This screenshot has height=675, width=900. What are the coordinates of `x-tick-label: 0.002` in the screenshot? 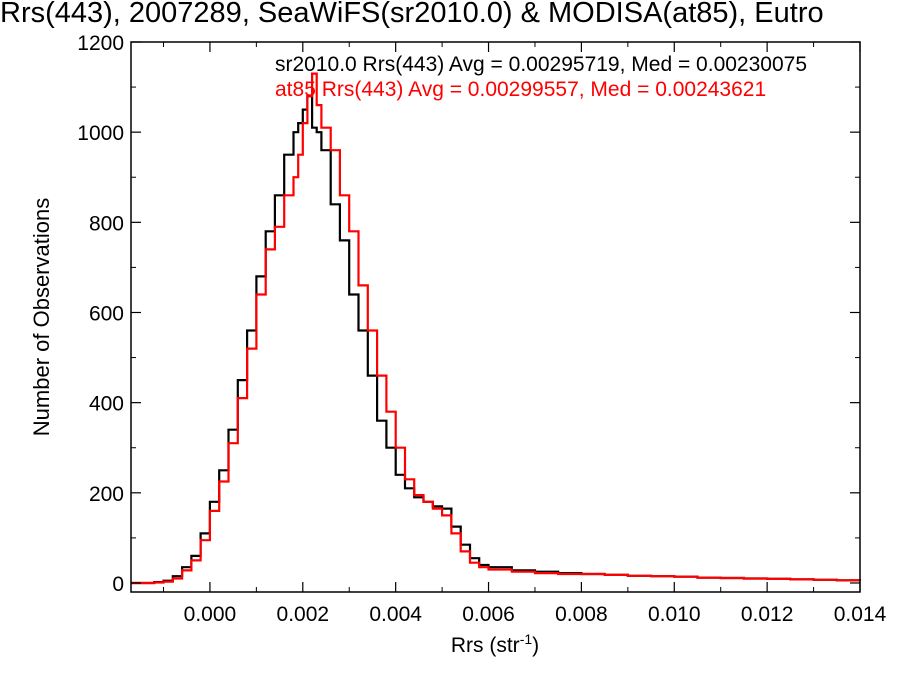 It's located at (303, 614).